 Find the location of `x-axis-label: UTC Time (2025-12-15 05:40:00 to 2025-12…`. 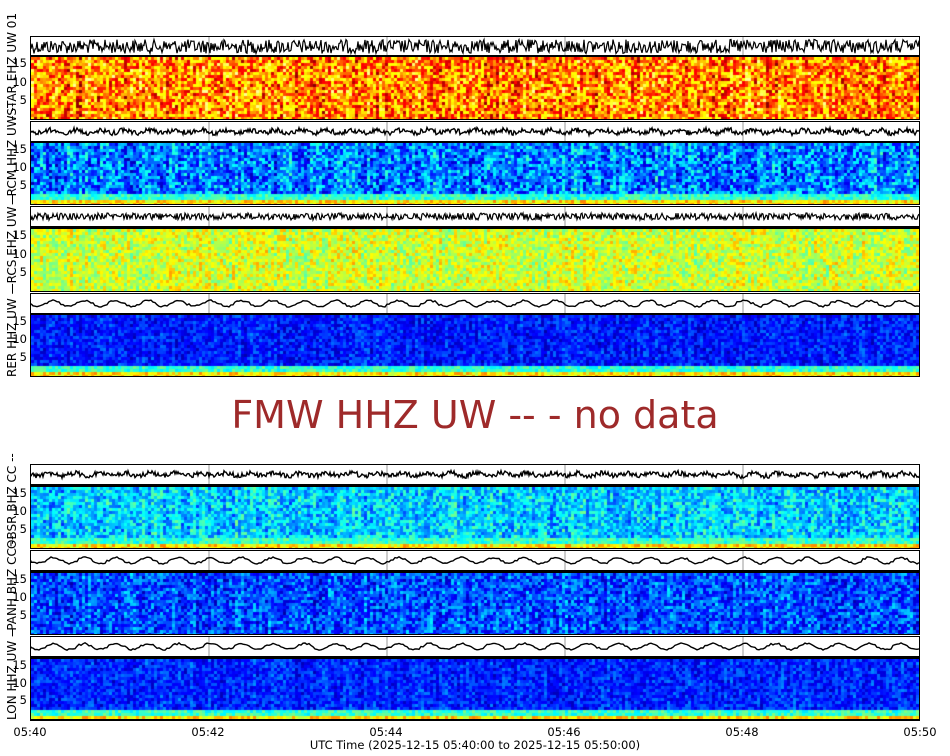

x-axis-label: UTC Time (2025-12-15 05:40:00 to 2025-12… is located at coordinates (475, 745).